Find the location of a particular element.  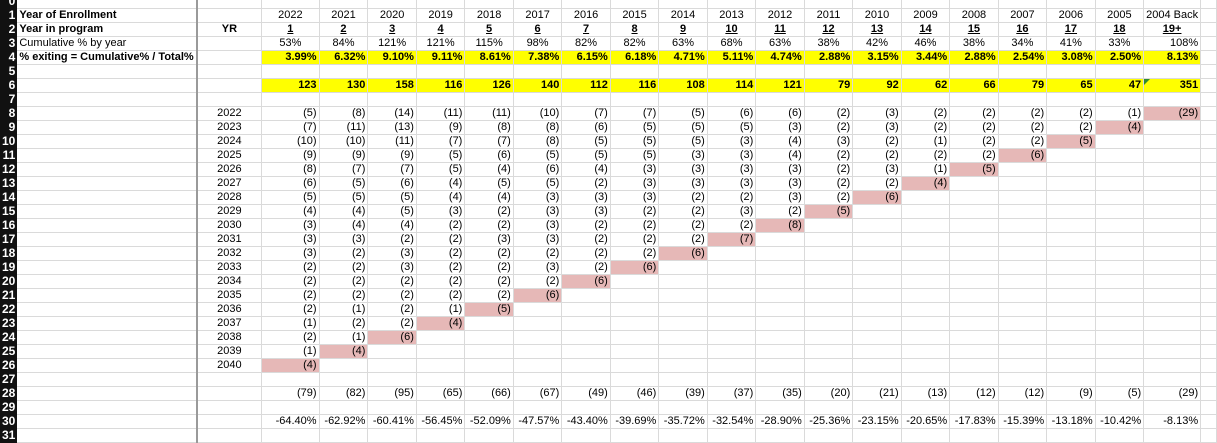

enrollment-year: 2006 is located at coordinates (1071, 15).